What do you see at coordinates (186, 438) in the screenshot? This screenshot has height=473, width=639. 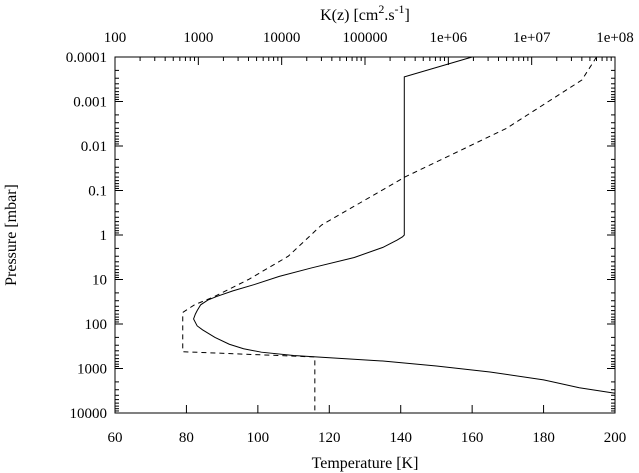 I see `x-bottom-tick-label: 80` at bounding box center [186, 438].